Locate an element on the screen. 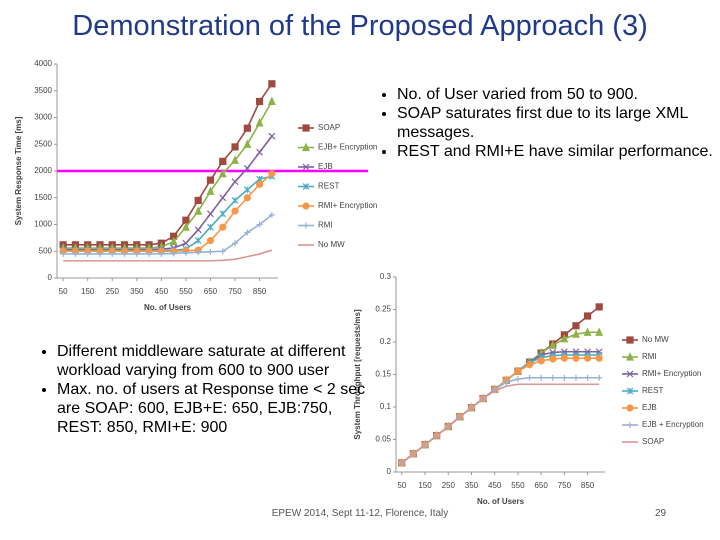 The width and height of the screenshot is (720, 540). legend-label: SOAP is located at coordinates (653, 441).